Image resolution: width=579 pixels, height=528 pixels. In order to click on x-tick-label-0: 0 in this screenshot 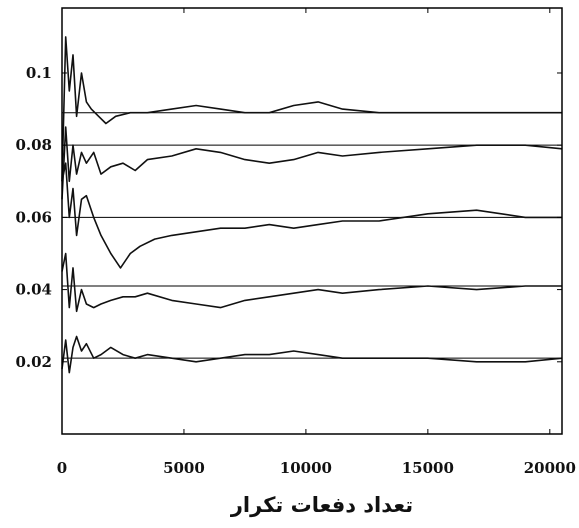, I will do `click(62, 468)`.